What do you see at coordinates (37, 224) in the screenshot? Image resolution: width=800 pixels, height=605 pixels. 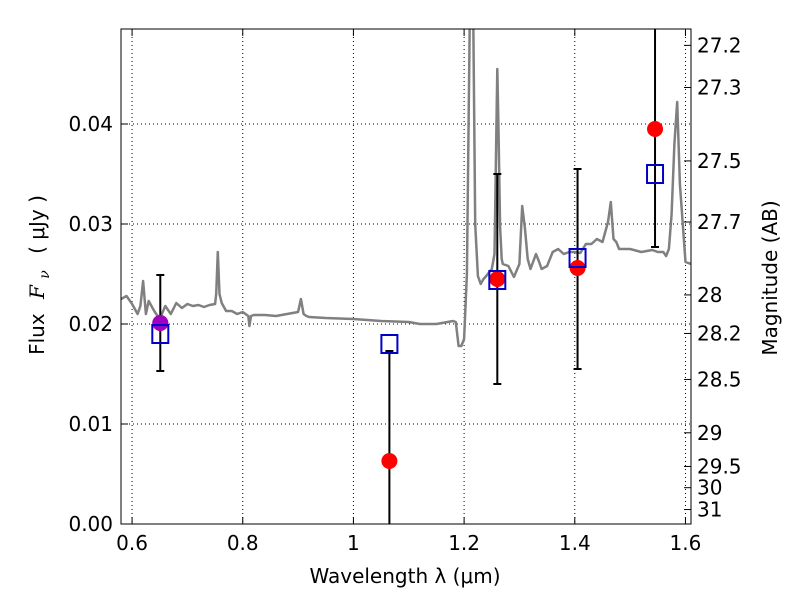 I see `y-axis-title-unit: ( μJy )` at bounding box center [37, 224].